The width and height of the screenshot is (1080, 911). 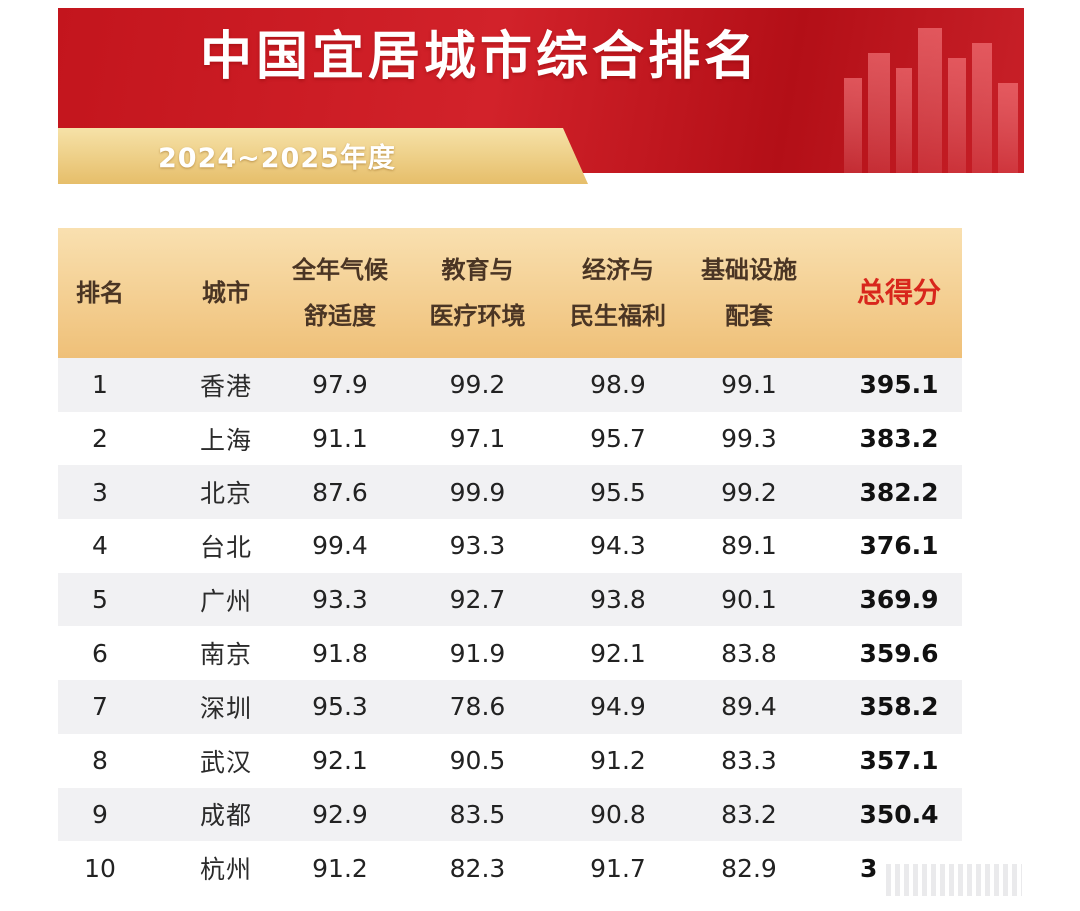 What do you see at coordinates (749, 653) in the screenshot?
I see `infrastructure-cell: 83.8` at bounding box center [749, 653].